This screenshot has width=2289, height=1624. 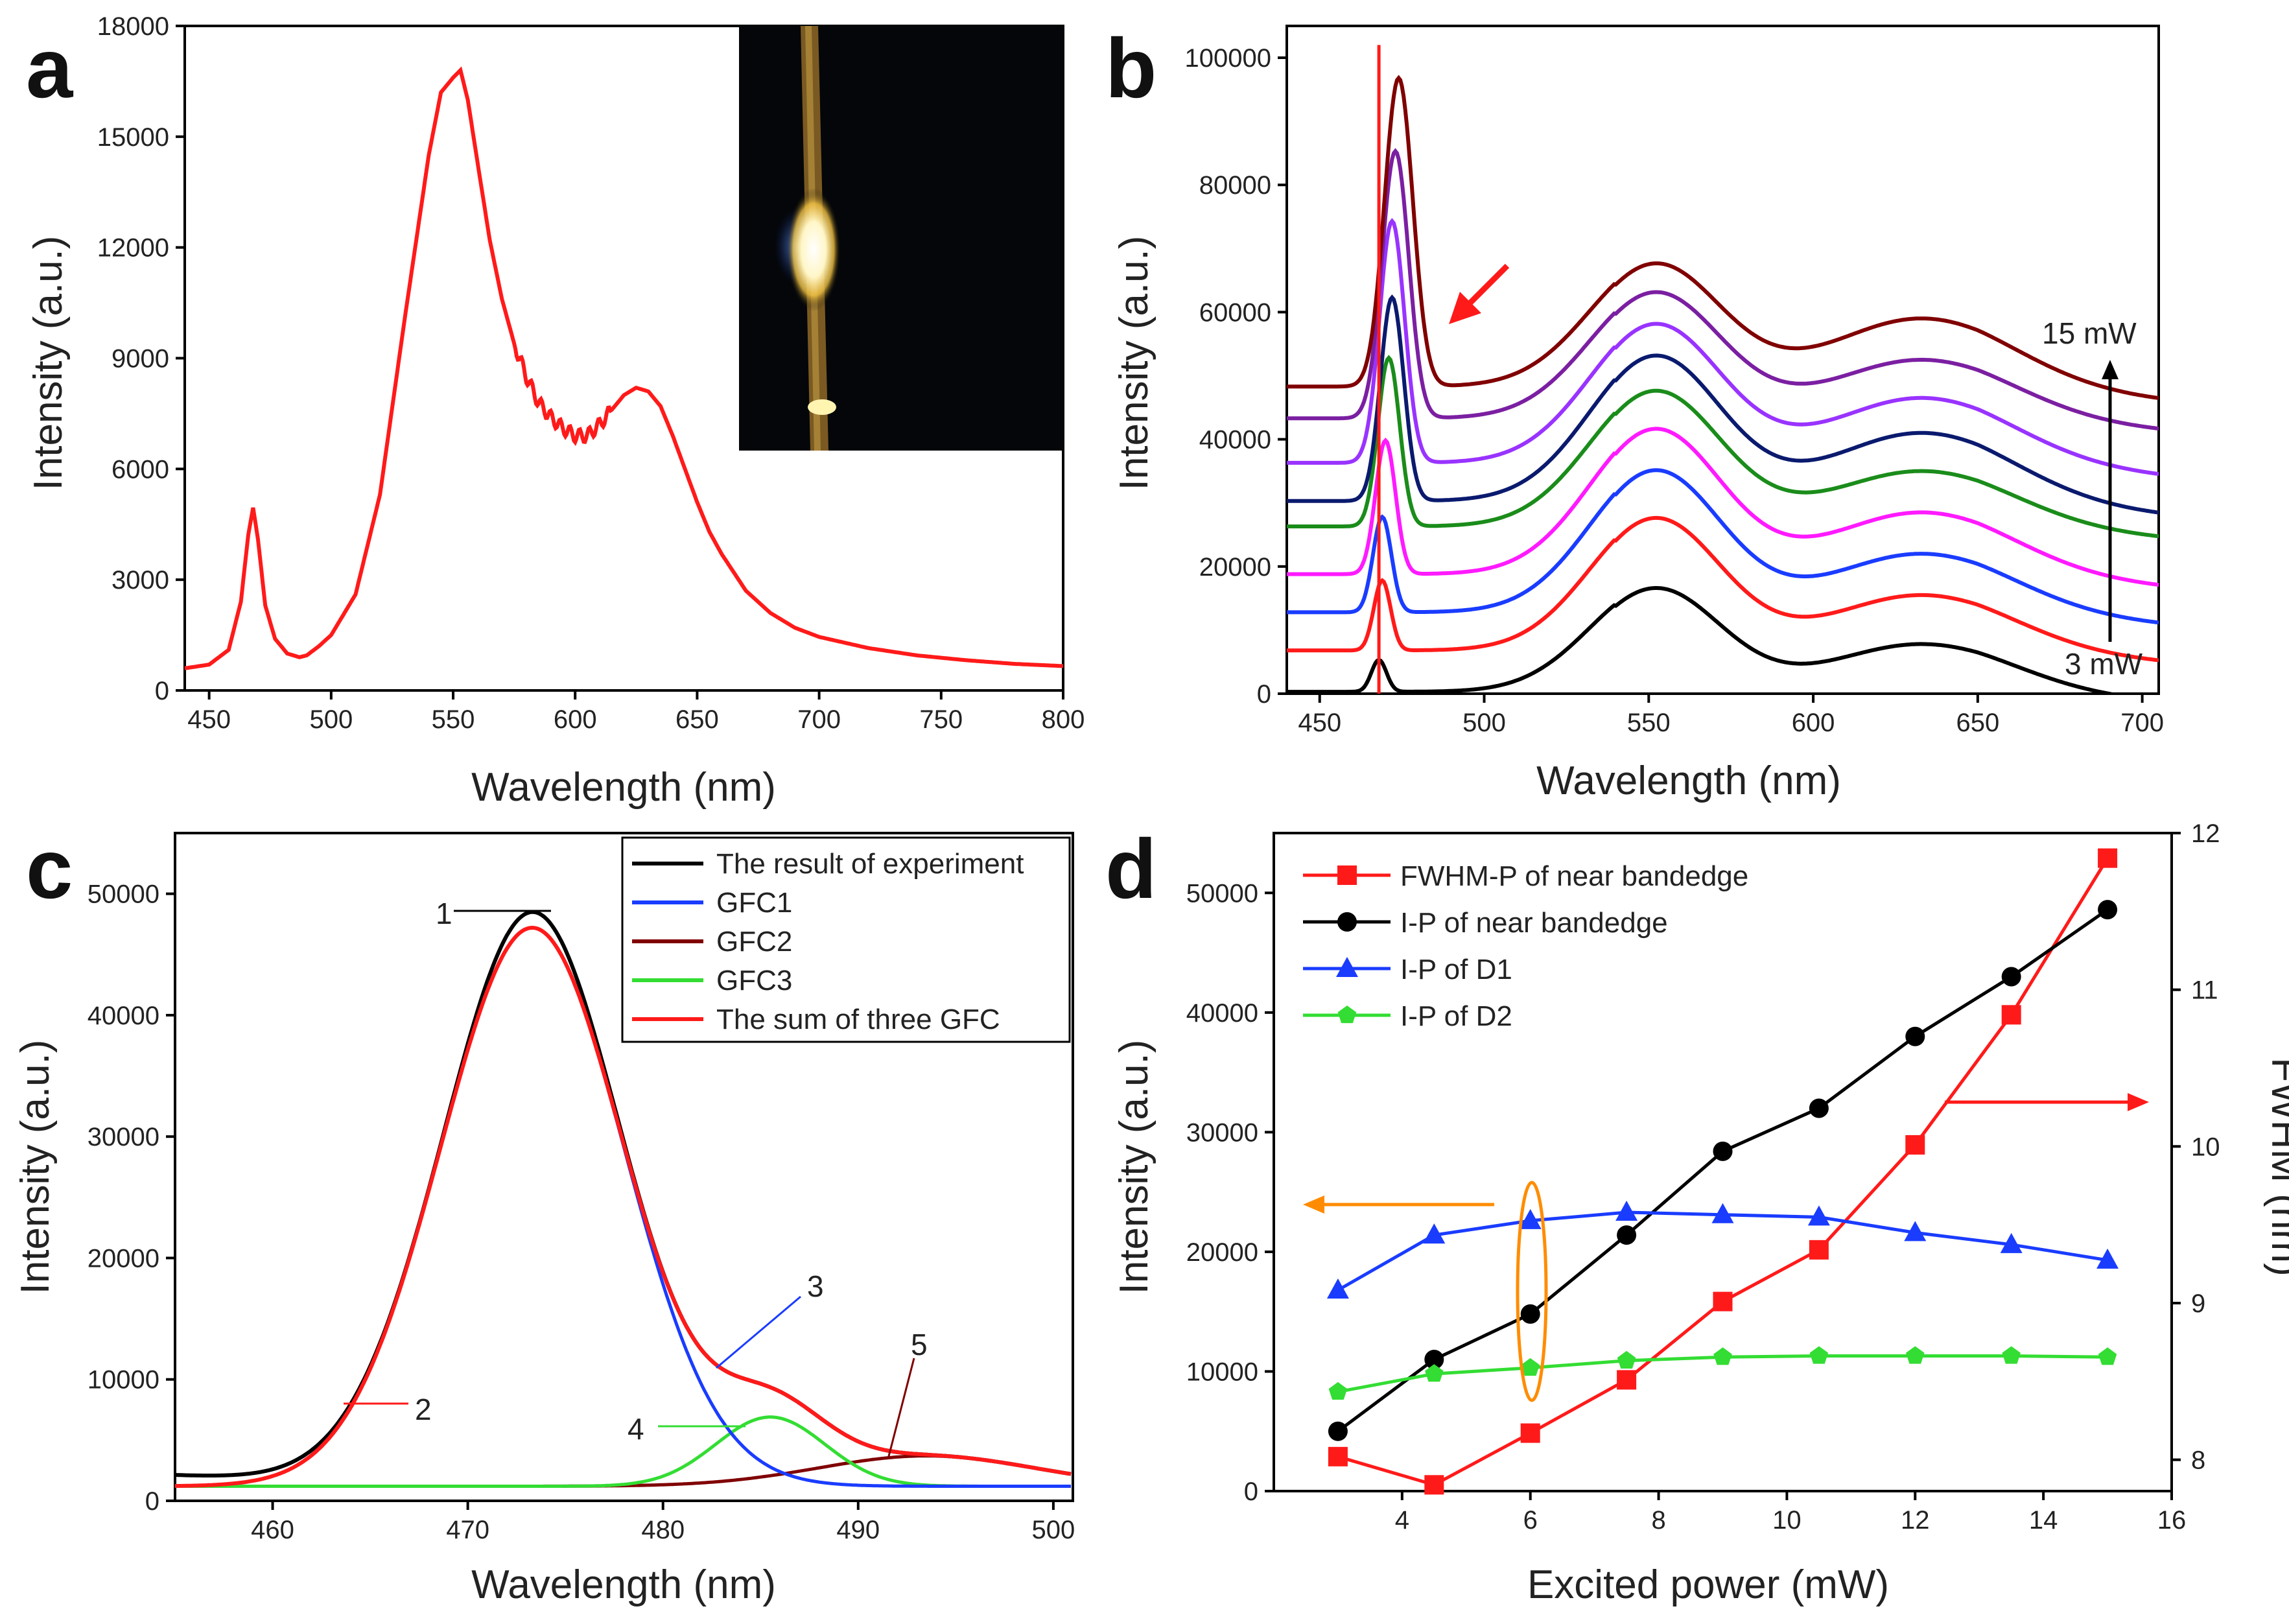 I want to click on y2-tick-label: 11, so click(x=2204, y=990).